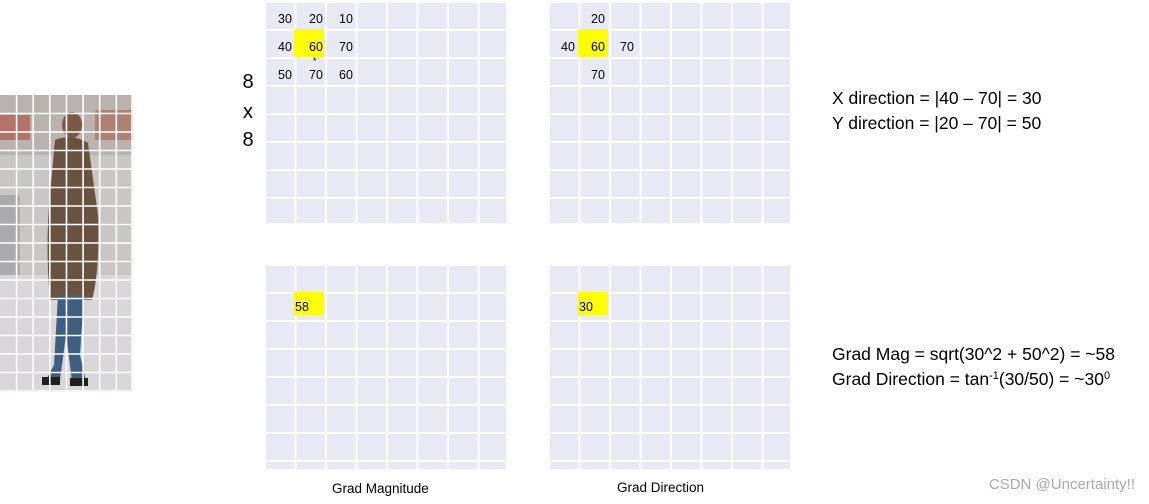 Image resolution: width=1149 pixels, height=504 pixels. I want to click on pixel-values-grid: 30 20 10 40 60 70 * 50 70 60, so click(385, 112).